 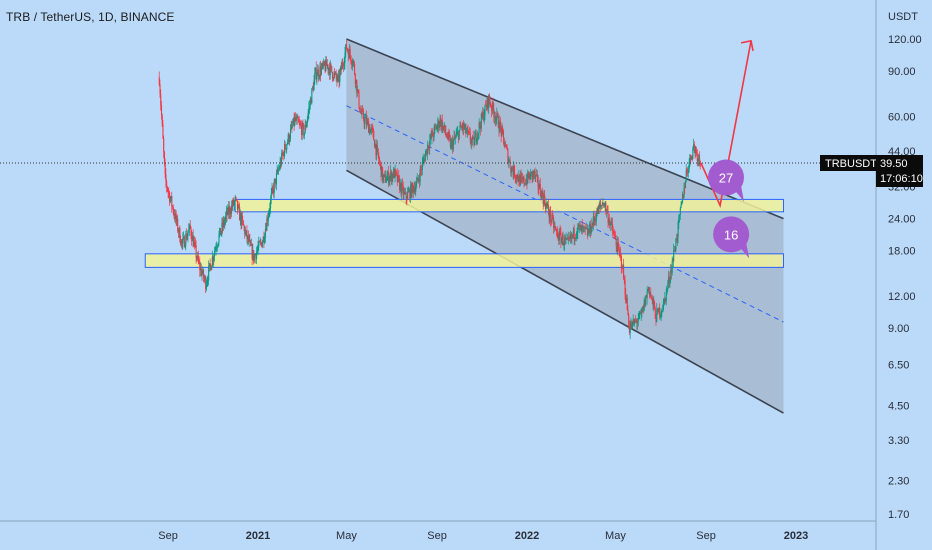 I want to click on support-zones, so click(x=464, y=233).